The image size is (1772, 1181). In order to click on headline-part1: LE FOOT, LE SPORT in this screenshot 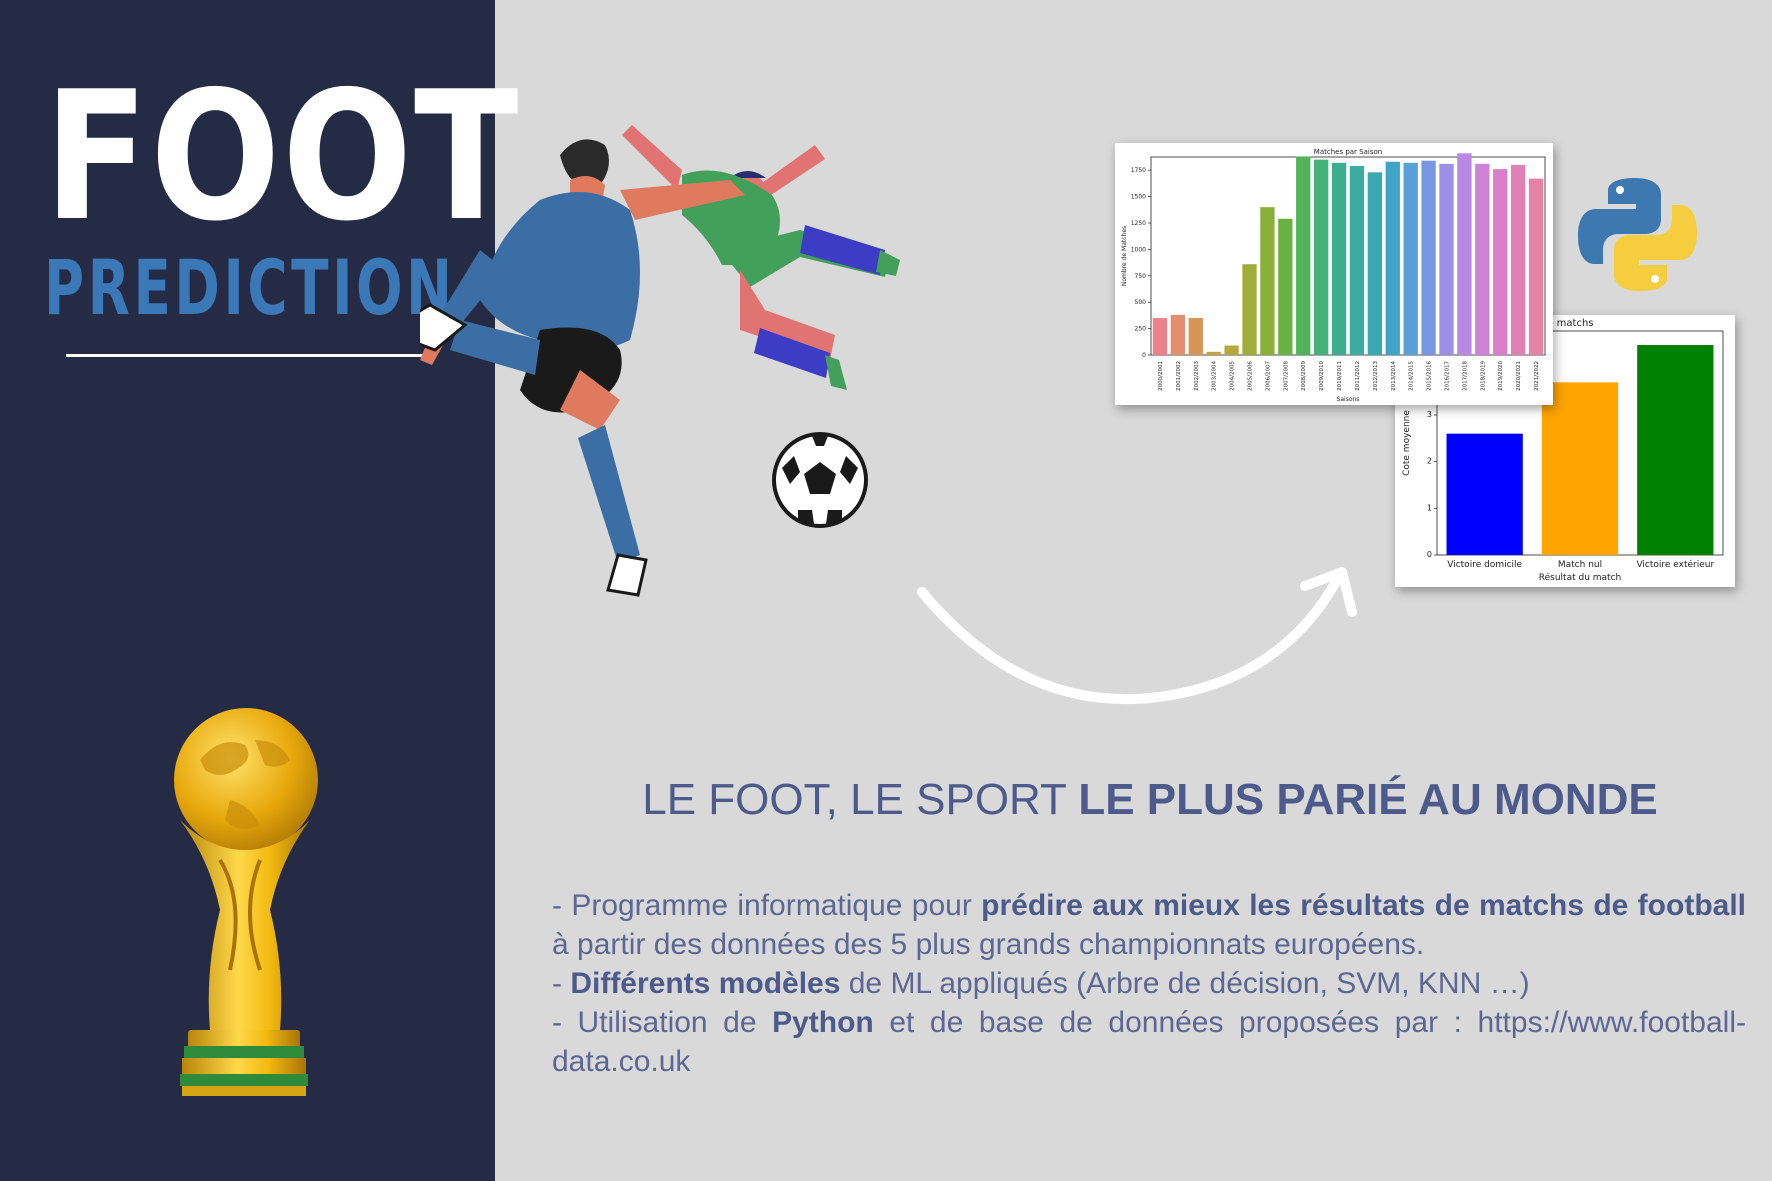, I will do `click(860, 799)`.